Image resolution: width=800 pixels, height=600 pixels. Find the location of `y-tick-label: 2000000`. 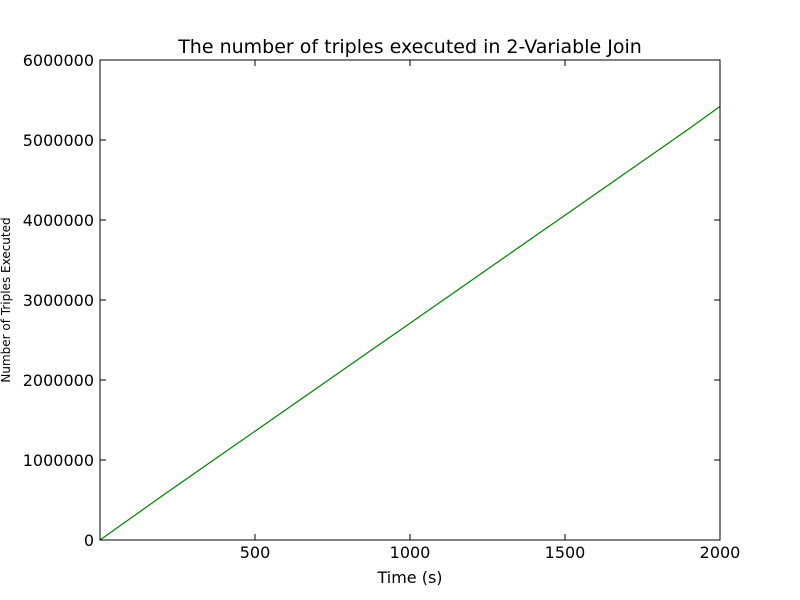

y-tick-label: 2000000 is located at coordinates (58, 380).